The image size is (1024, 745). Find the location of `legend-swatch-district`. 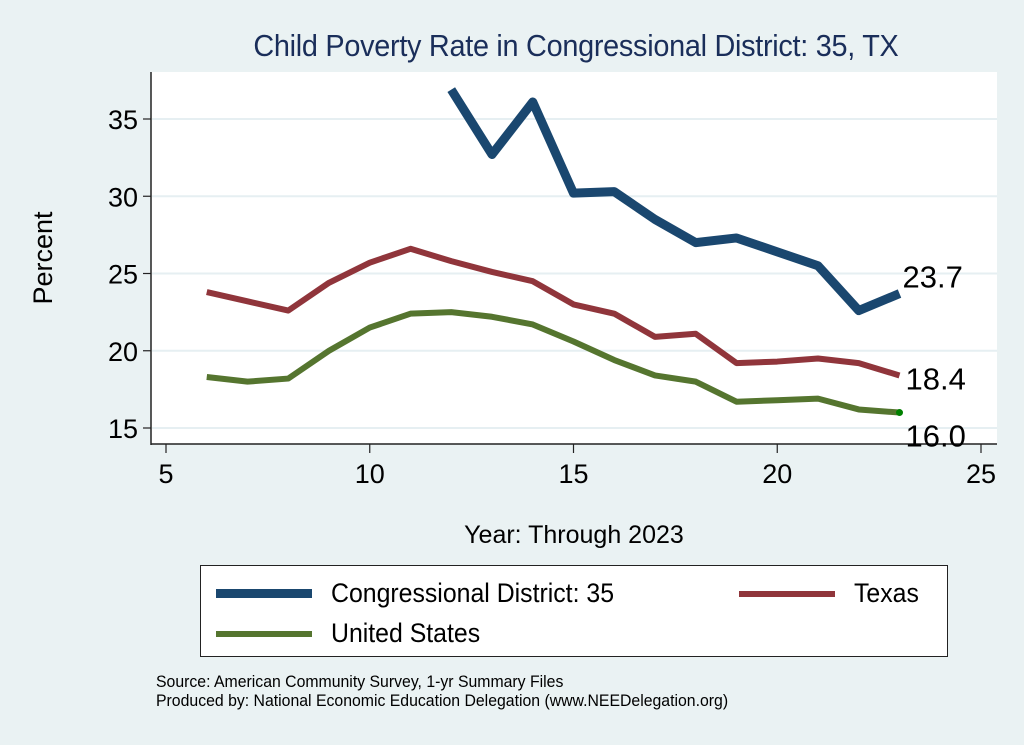

legend-swatch-district is located at coordinates (264, 593).